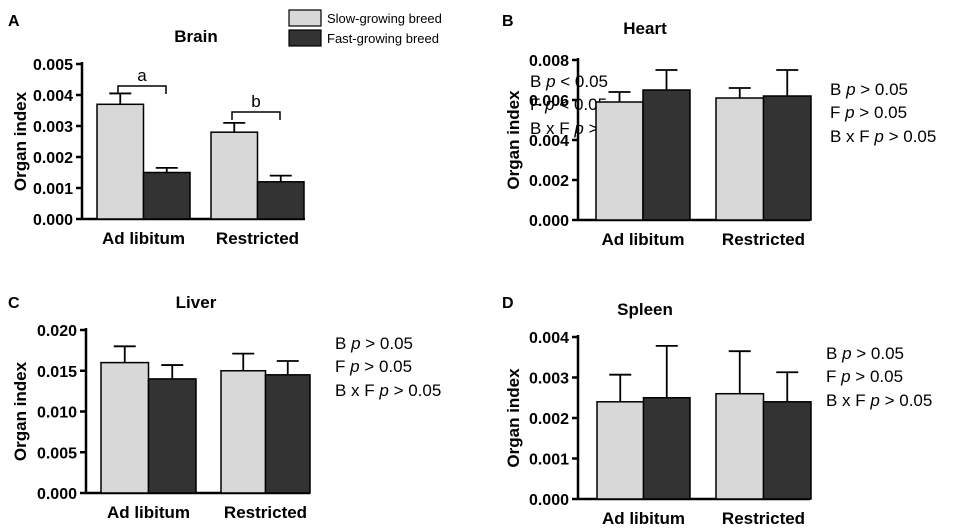 This screenshot has width=957, height=528. Describe the element at coordinates (57, 372) in the screenshot. I see `y-tick-label: 0.015` at that location.